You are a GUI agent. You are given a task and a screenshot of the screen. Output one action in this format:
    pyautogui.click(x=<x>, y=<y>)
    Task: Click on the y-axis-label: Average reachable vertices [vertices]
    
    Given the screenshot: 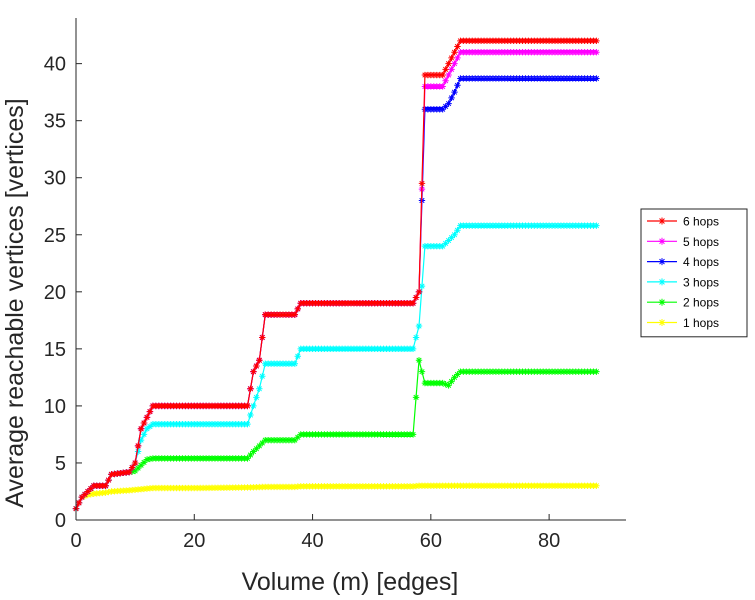 What is the action you would take?
    pyautogui.click(x=15, y=302)
    